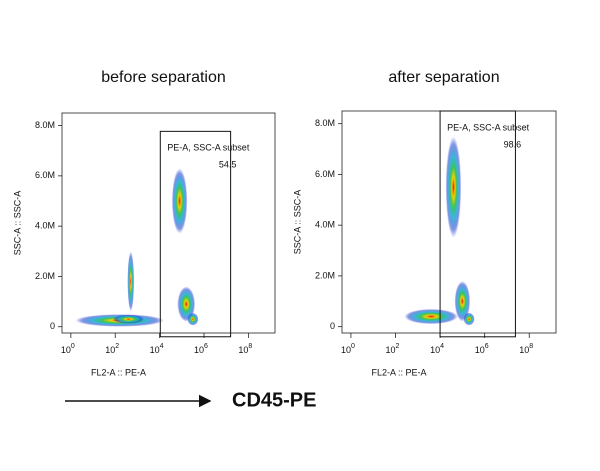 The image size is (600, 471). What do you see at coordinates (513, 144) in the screenshot?
I see `gate-percent: 98.6` at bounding box center [513, 144].